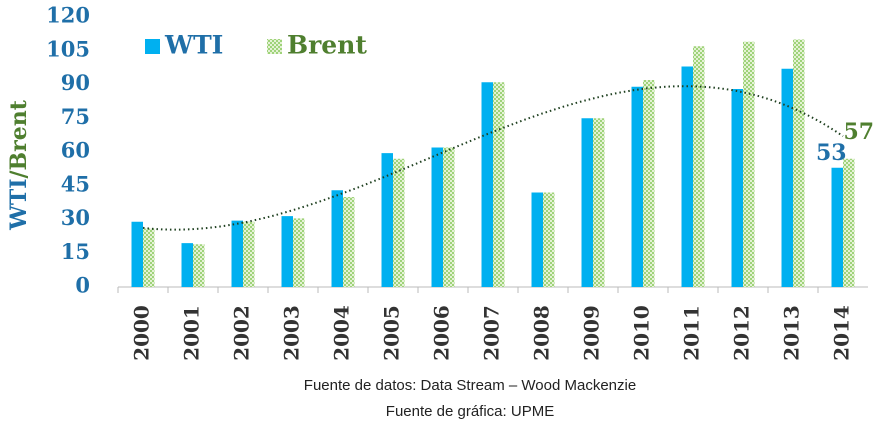 The height and width of the screenshot is (428, 883). Describe the element at coordinates (642, 333) in the screenshot. I see `x-tick-label: 2010` at that location.